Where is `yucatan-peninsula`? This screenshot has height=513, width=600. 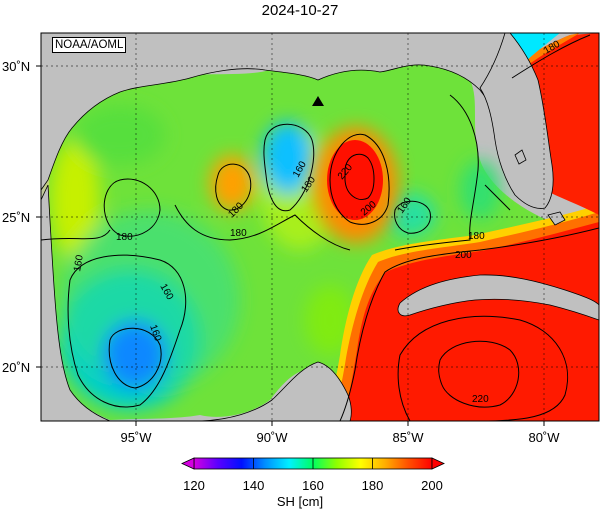 yucatan-peninsula is located at coordinates (275, 391).